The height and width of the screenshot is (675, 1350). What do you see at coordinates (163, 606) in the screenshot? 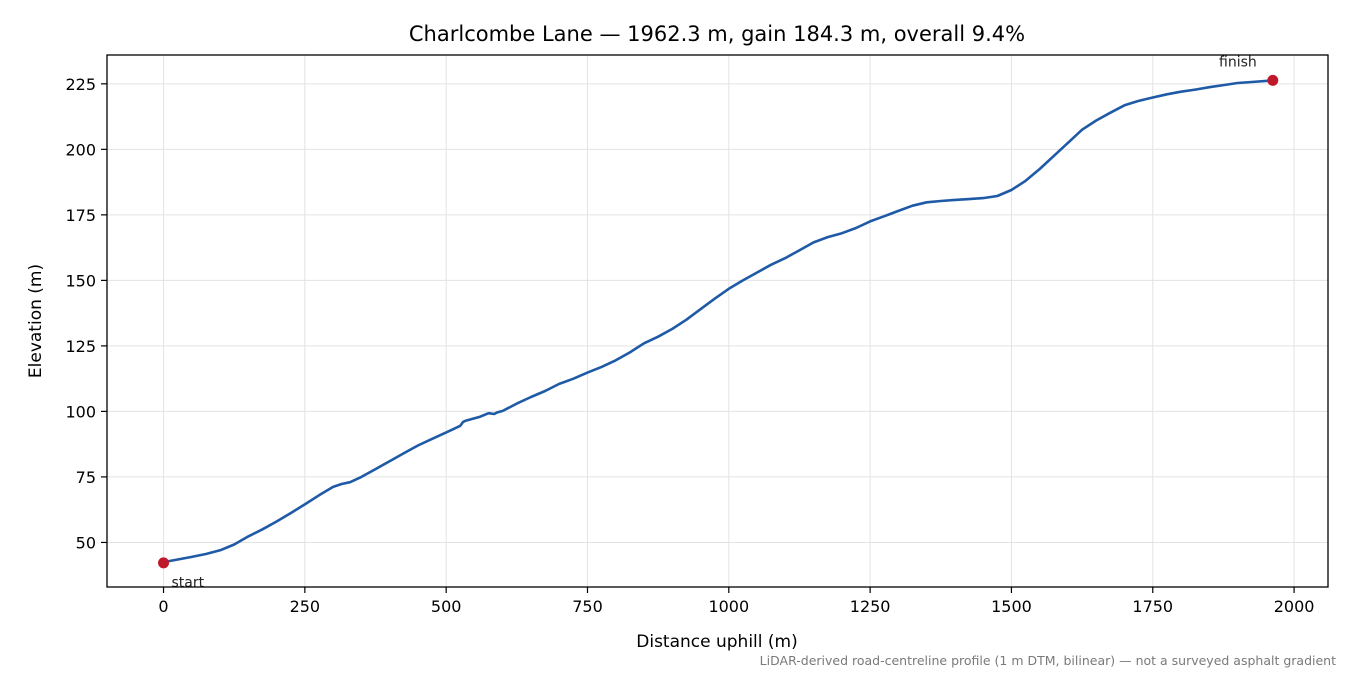
I see `x-tick-label: 0` at bounding box center [163, 606].